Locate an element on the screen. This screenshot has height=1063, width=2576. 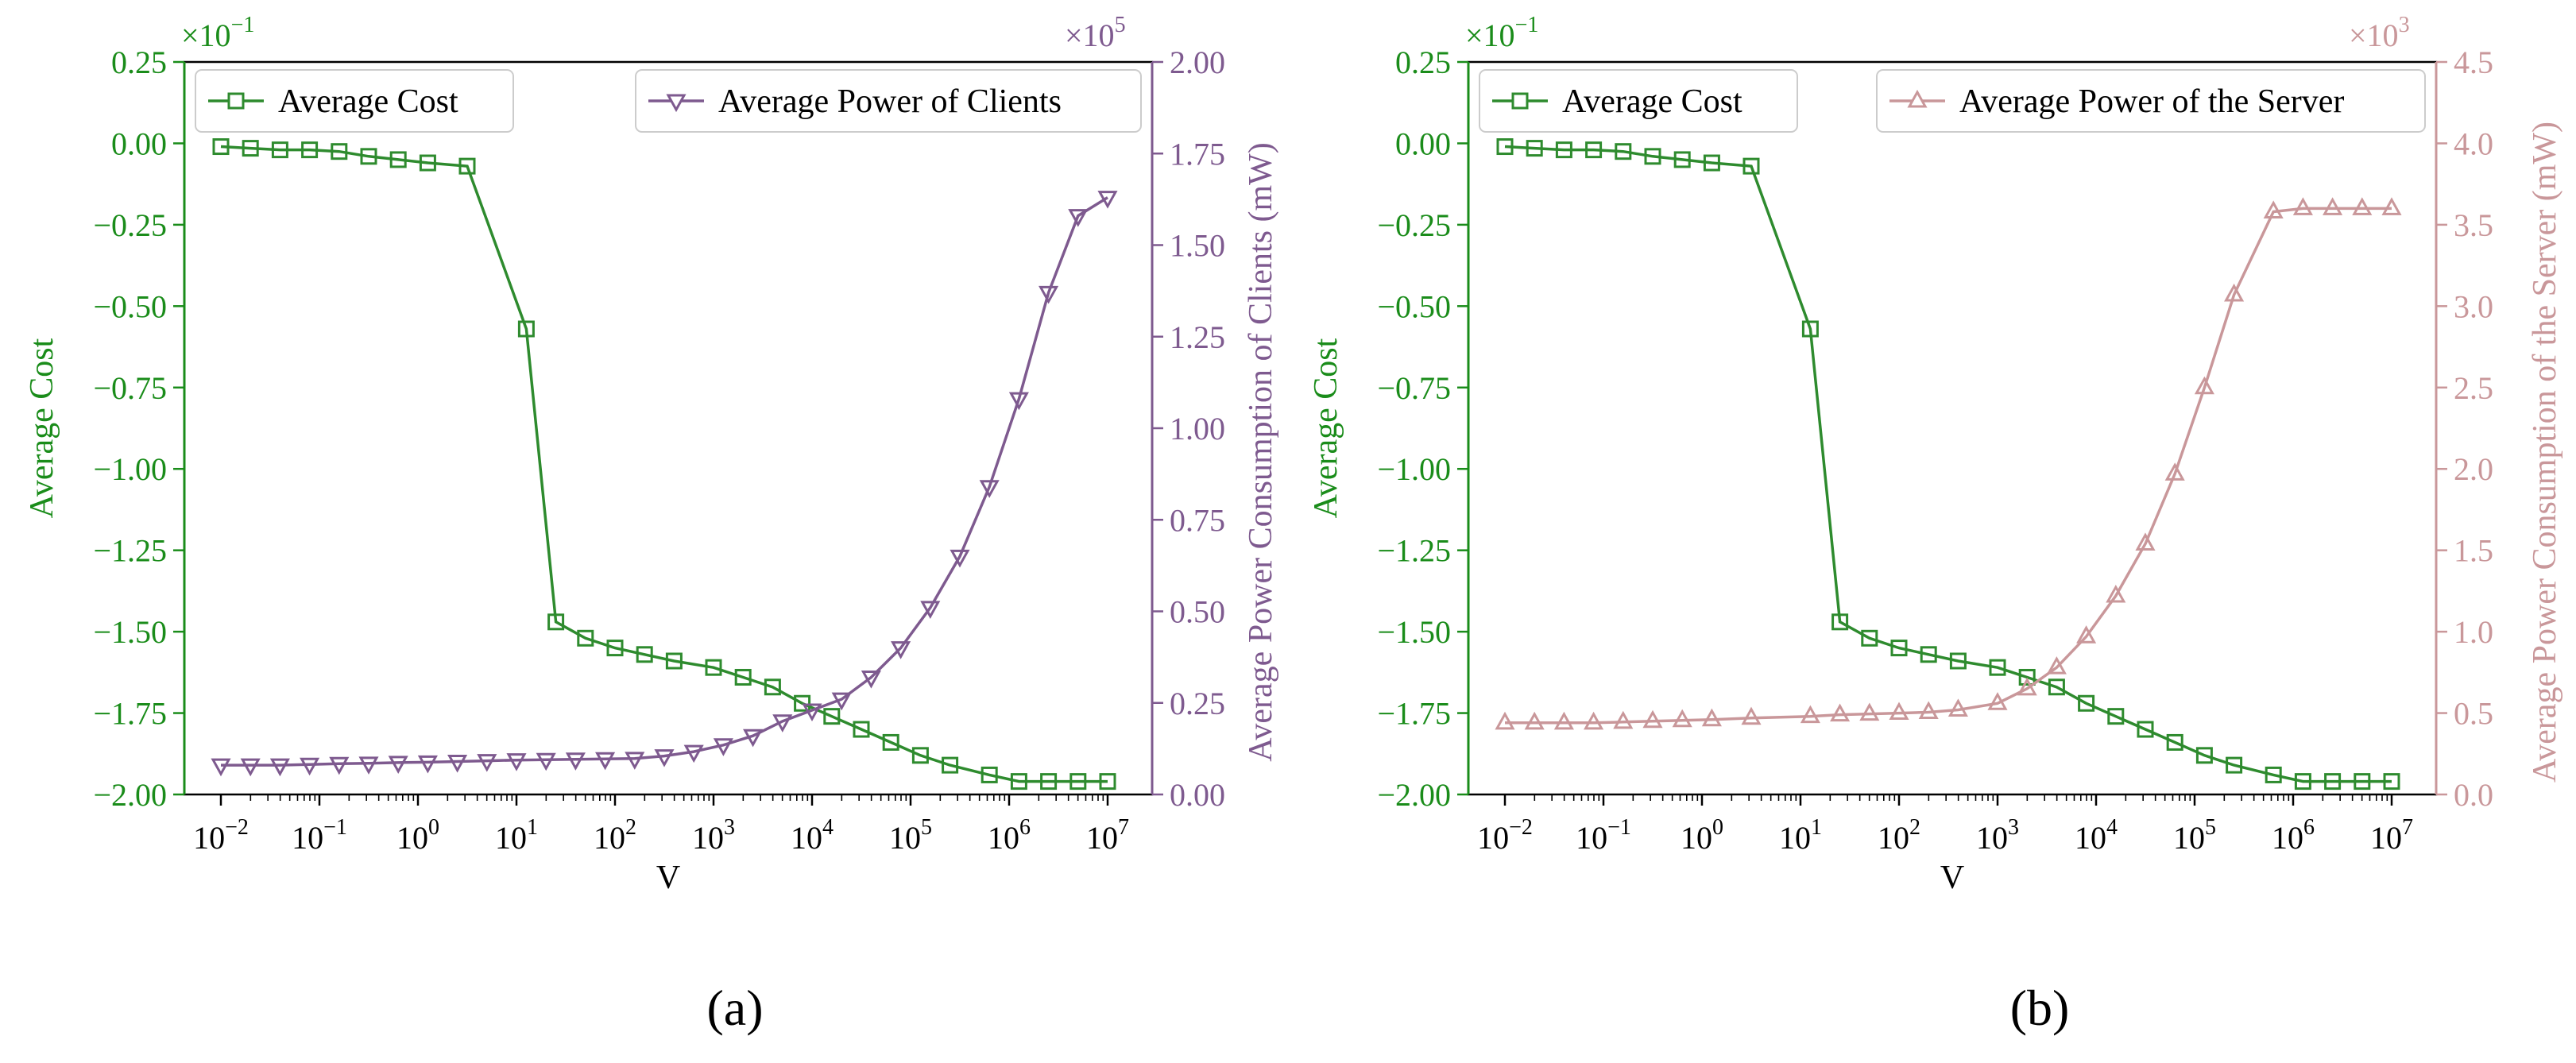
x-tick-label: 10⁰ is located at coordinates (417, 835).